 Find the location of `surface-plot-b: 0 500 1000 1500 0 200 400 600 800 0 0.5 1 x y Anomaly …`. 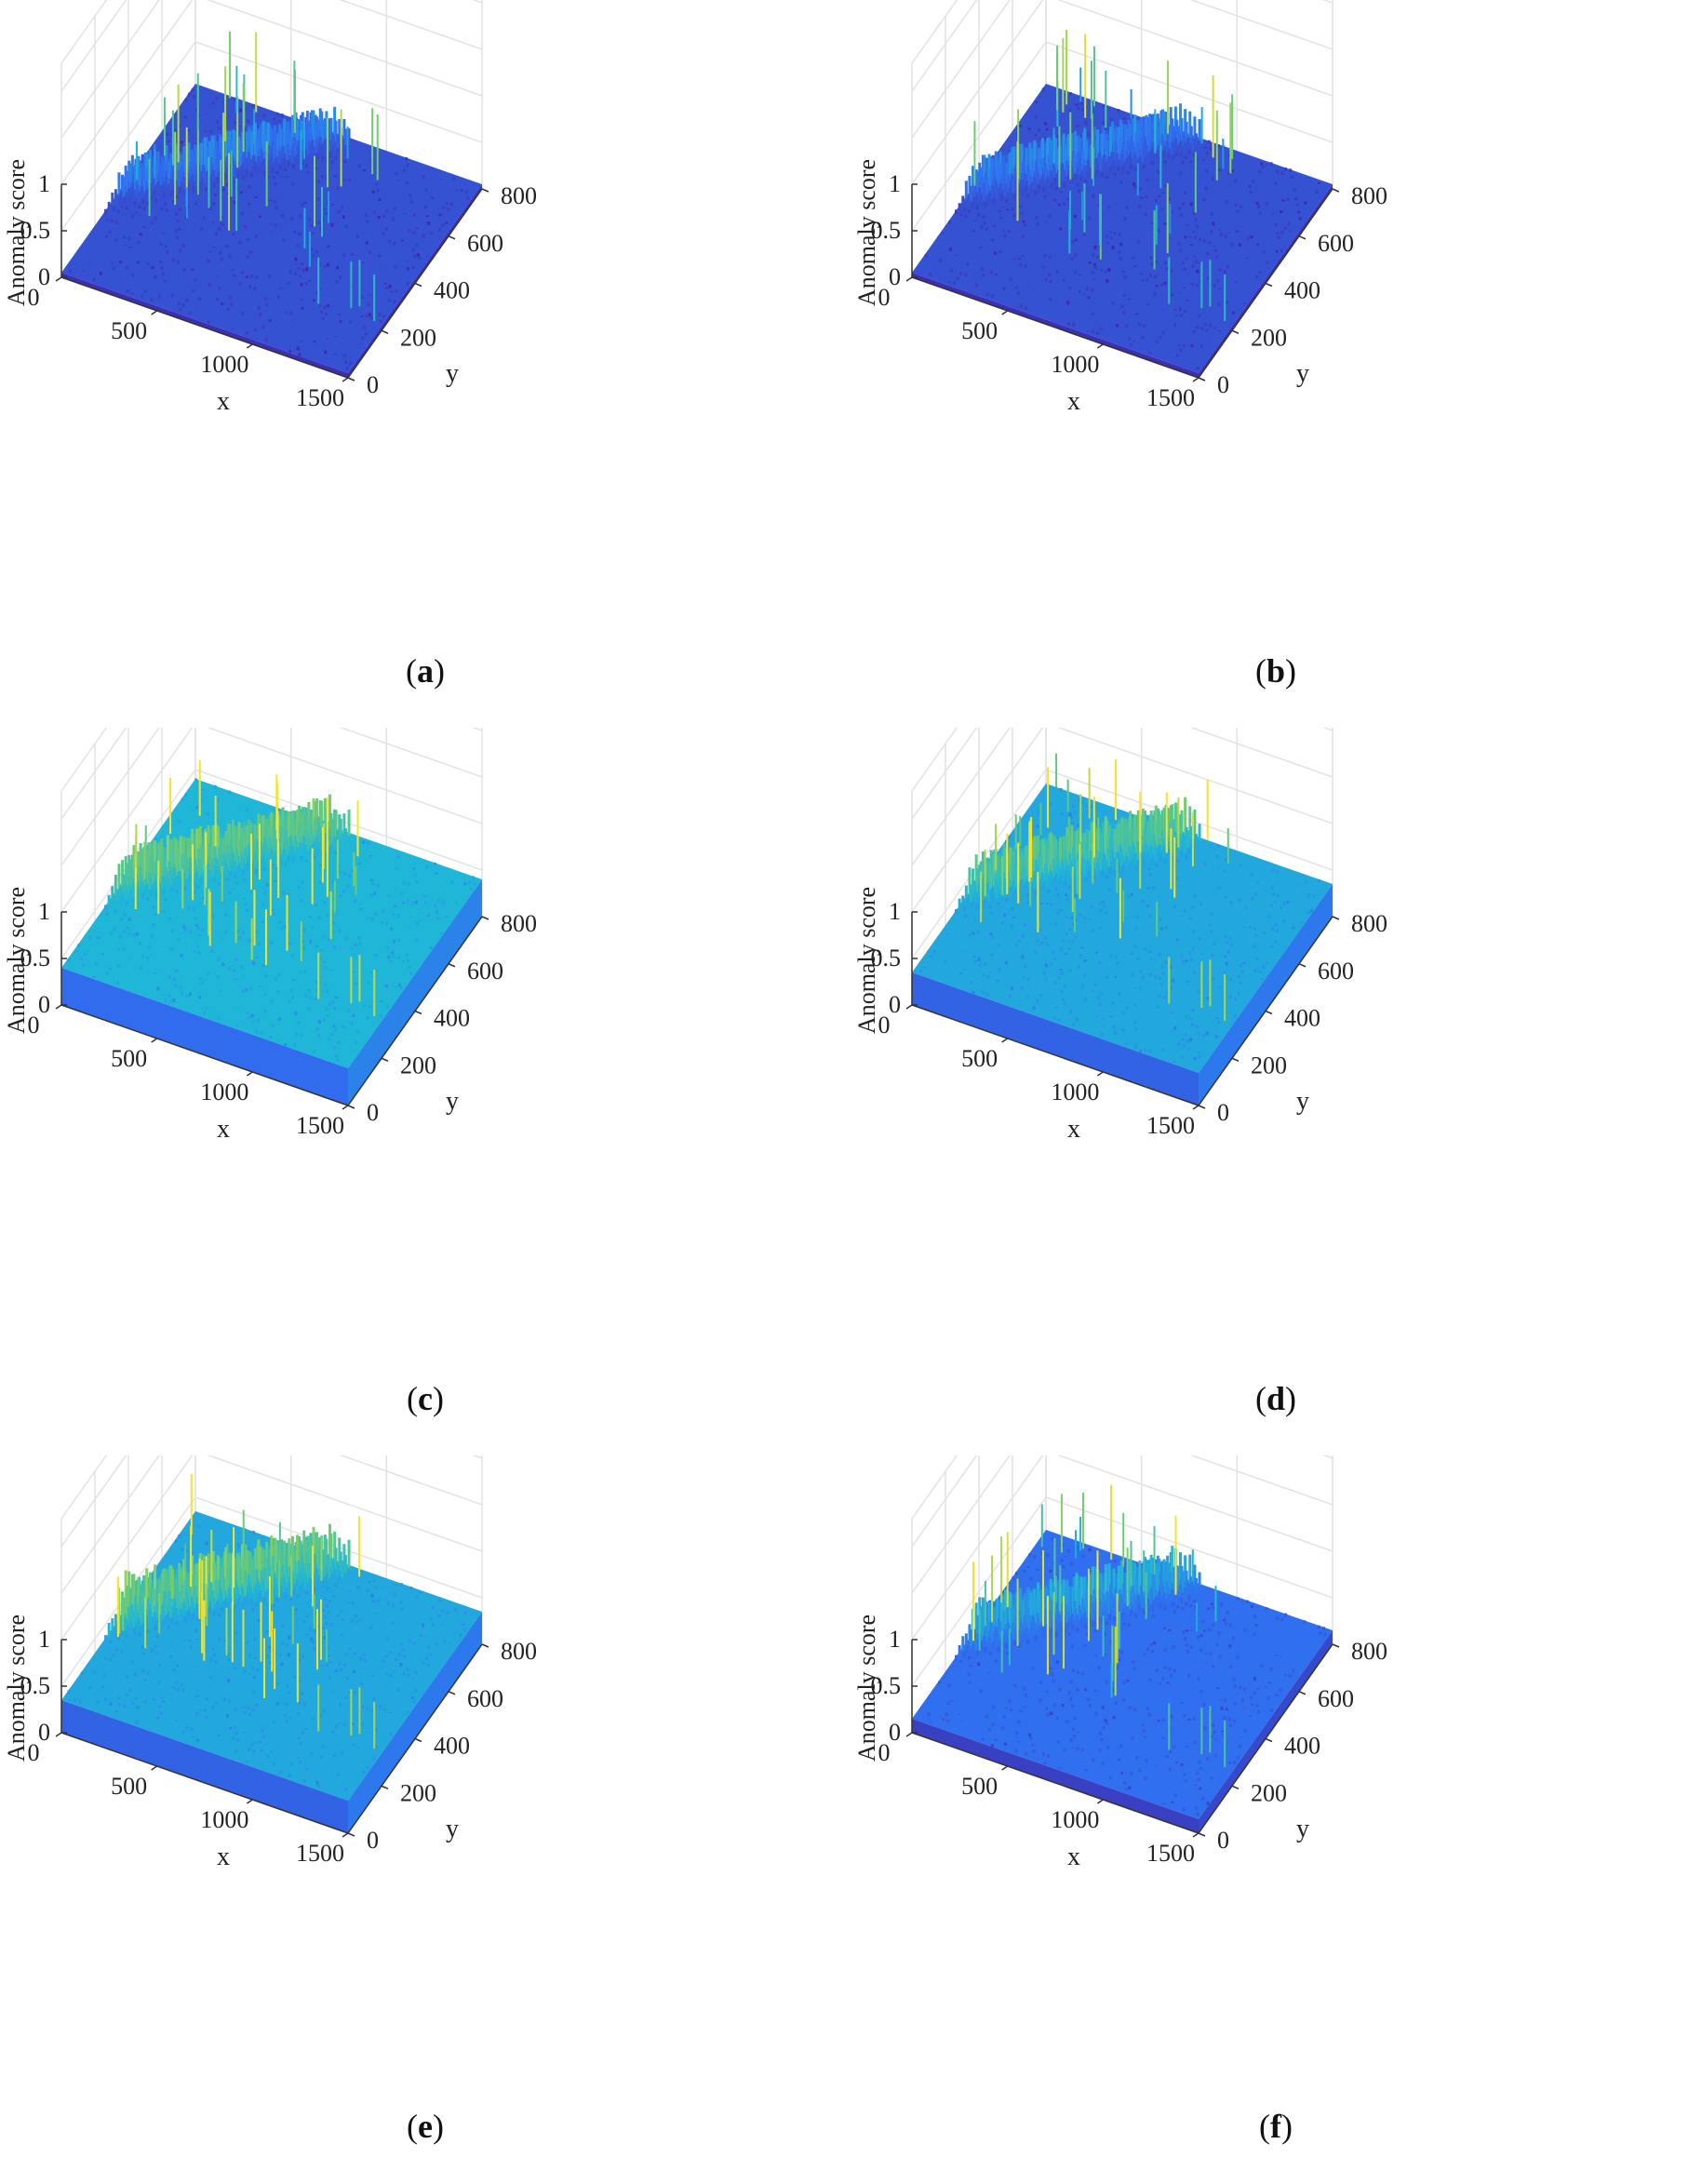

surface-plot-b: 0 500 1000 1500 0 200 400 600 800 0 0.5 1 x y Anomaly … is located at coordinates (1120, 208).